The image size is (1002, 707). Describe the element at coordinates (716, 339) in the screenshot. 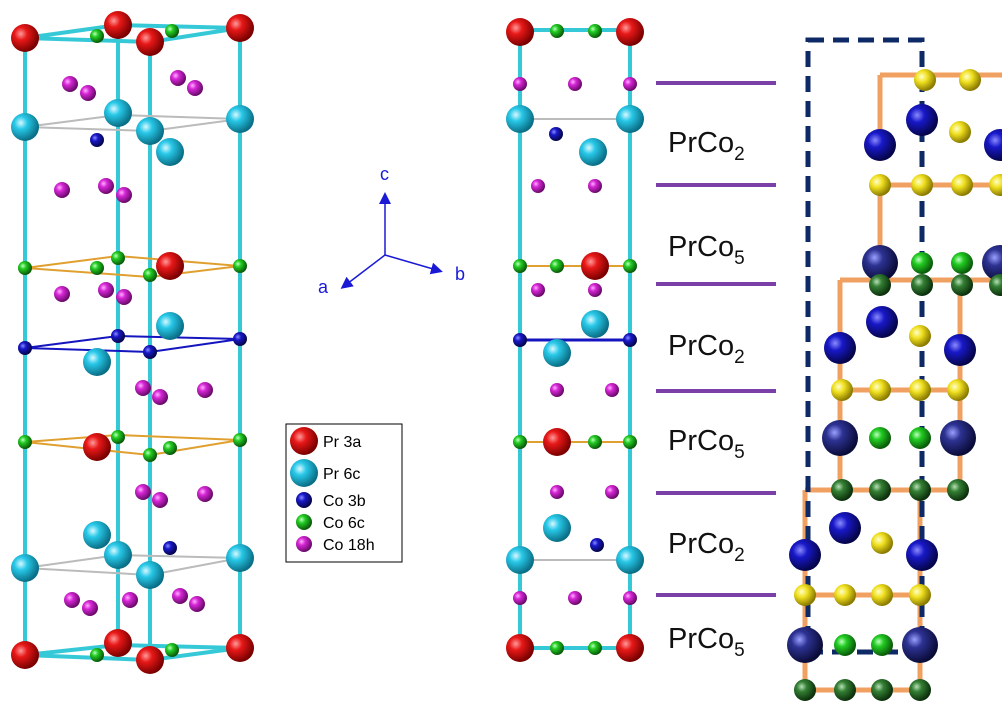

I see `layer-separators` at that location.